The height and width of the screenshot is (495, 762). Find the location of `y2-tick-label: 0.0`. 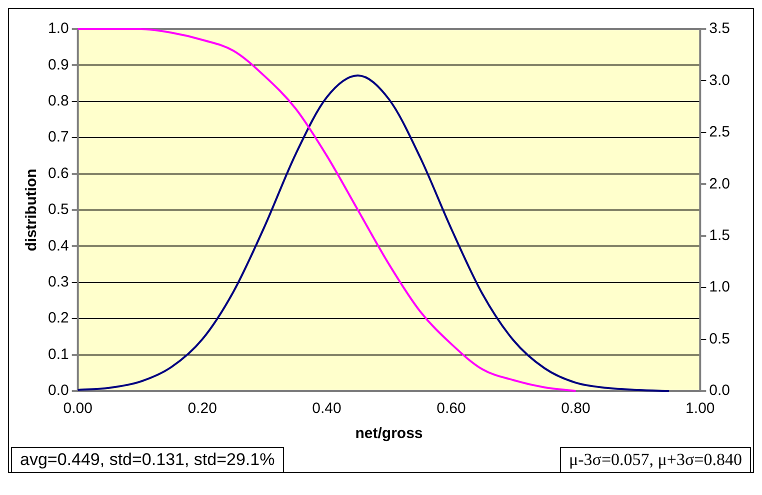

y2-tick-label: 0.0 is located at coordinates (719, 391).